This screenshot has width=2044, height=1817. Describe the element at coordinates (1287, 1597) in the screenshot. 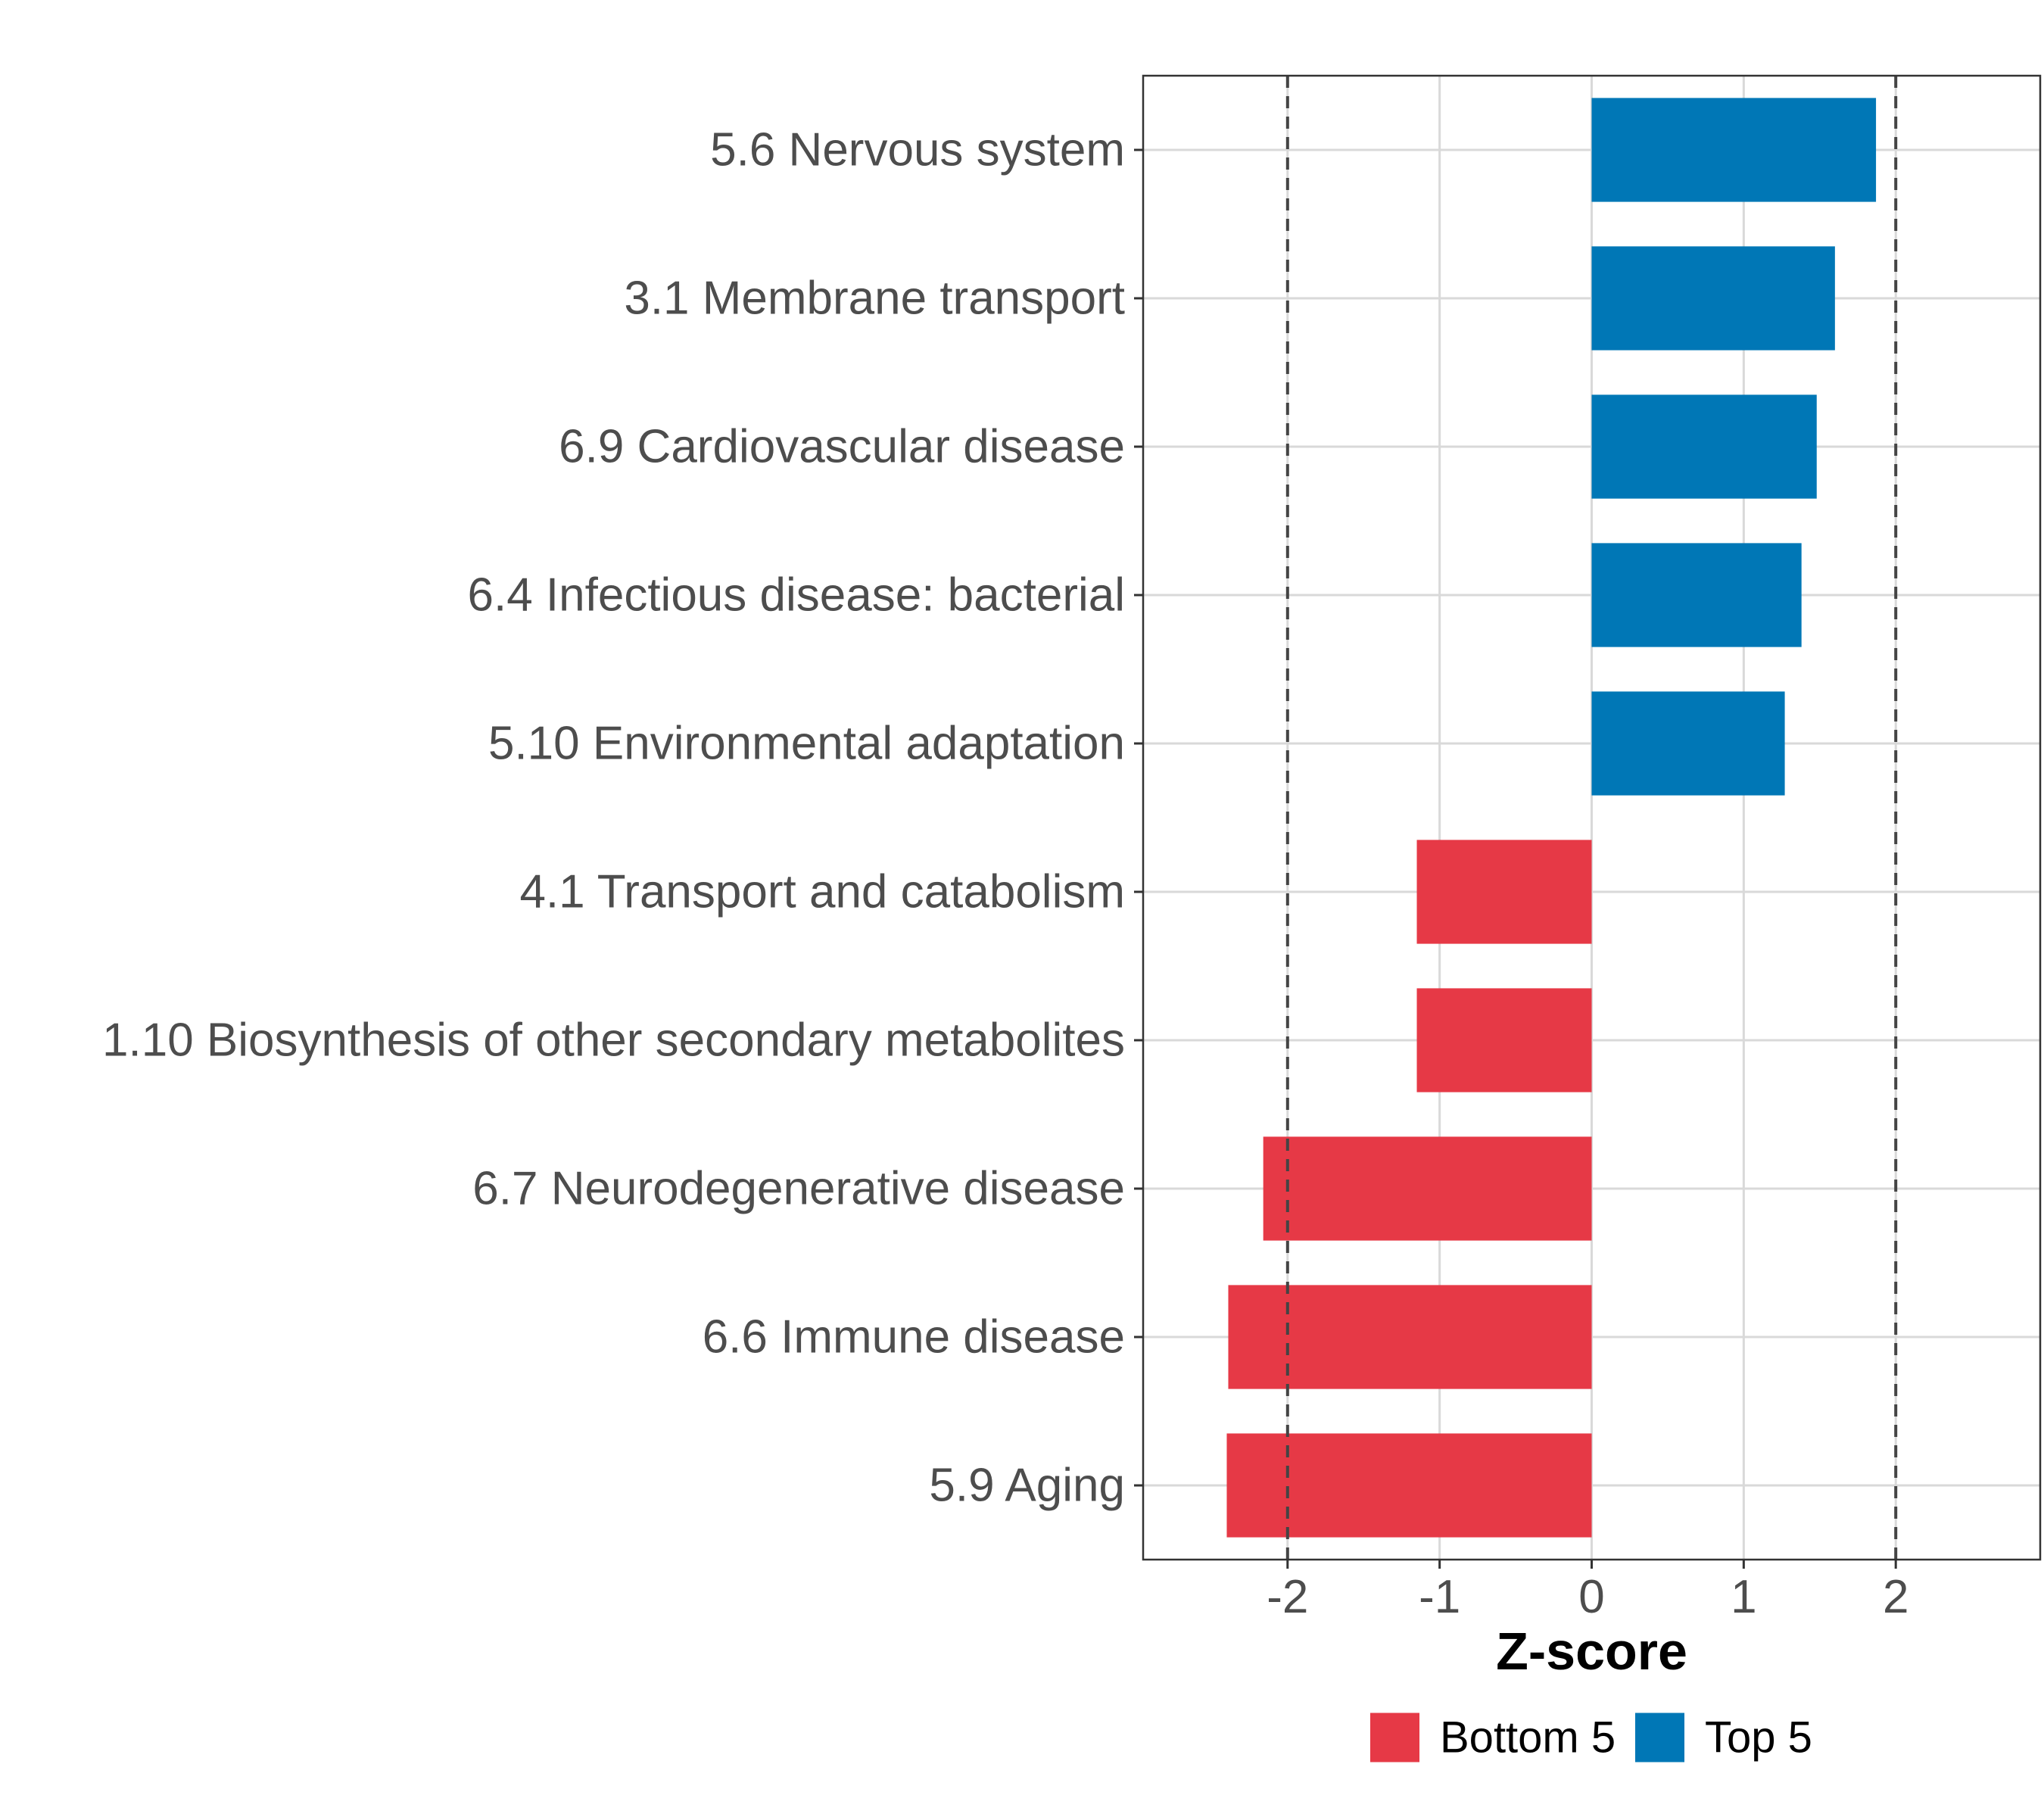

I see `x-tick-label-2: -2` at that location.